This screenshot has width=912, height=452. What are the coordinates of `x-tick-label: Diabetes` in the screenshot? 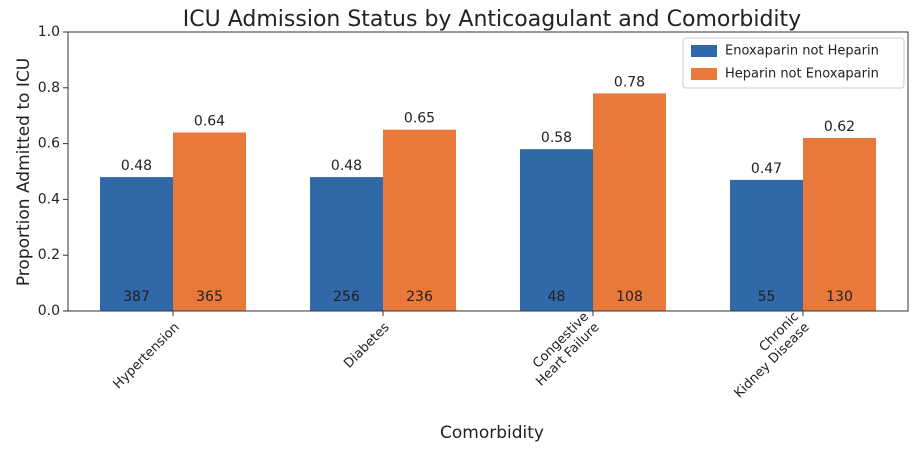 It's located at (367, 346).